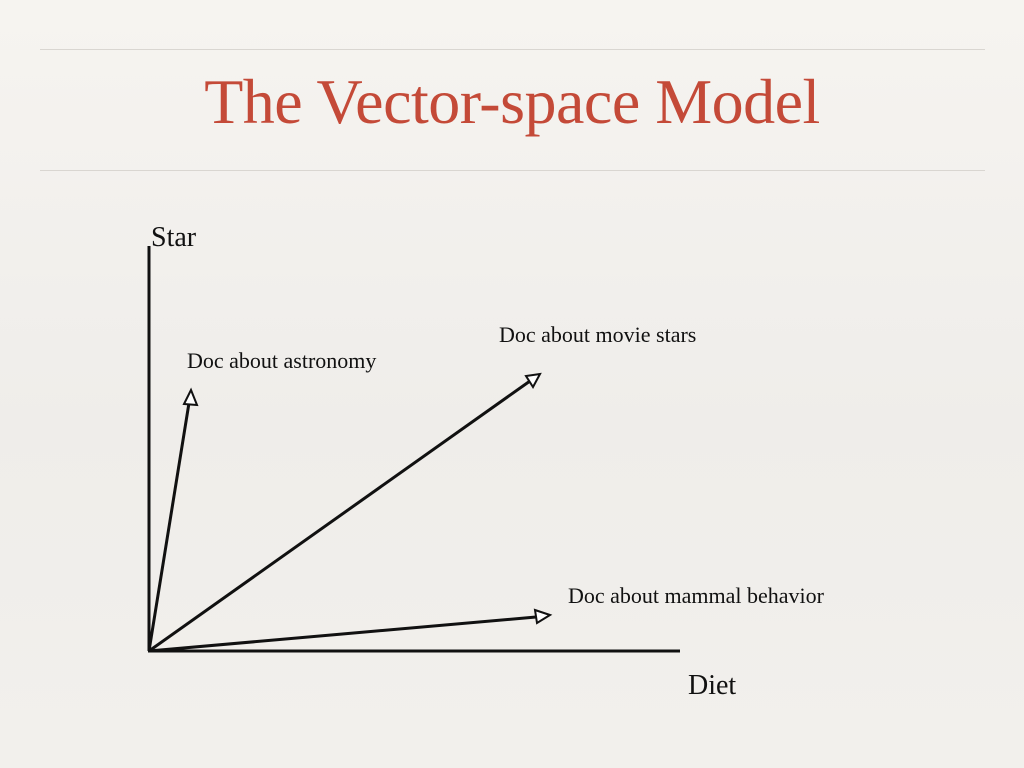 This screenshot has height=768, width=1024. I want to click on y-axis-label: Star, so click(174, 237).